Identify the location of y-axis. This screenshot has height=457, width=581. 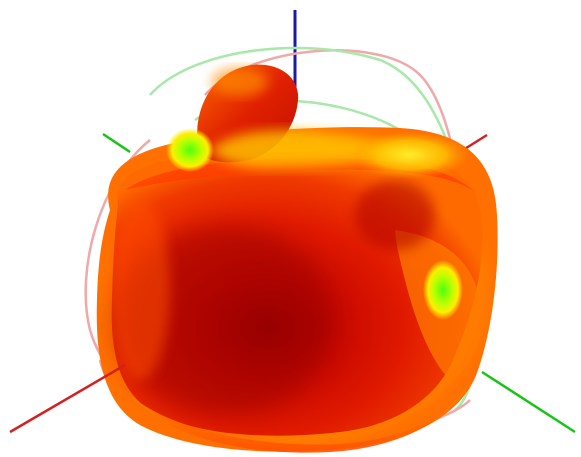
(528, 402).